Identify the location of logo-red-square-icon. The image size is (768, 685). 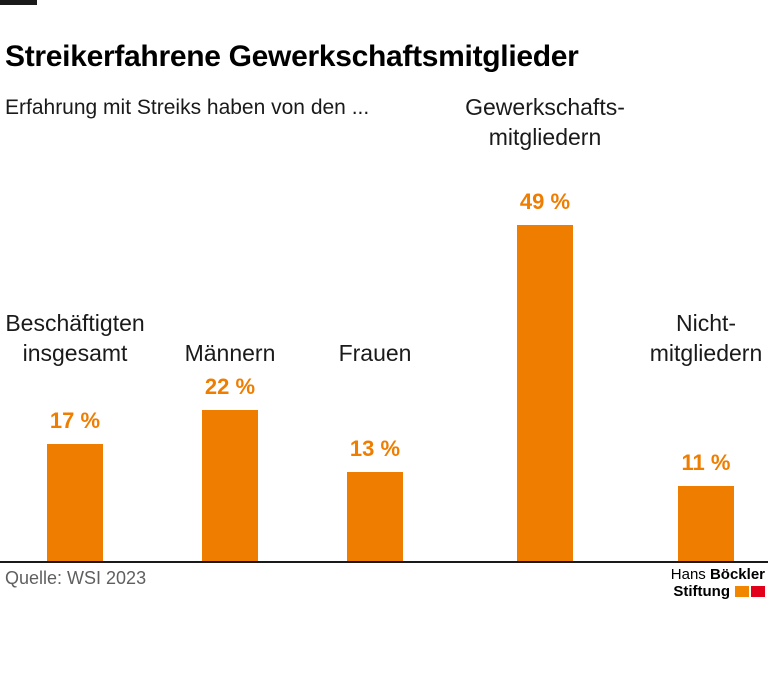
(758, 591).